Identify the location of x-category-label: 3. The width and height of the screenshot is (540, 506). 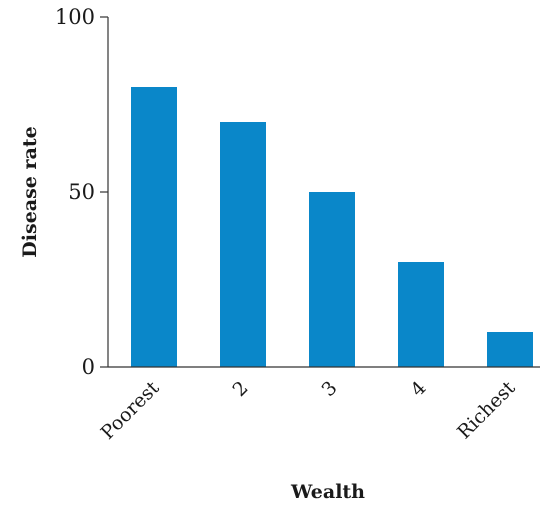
(329, 389).